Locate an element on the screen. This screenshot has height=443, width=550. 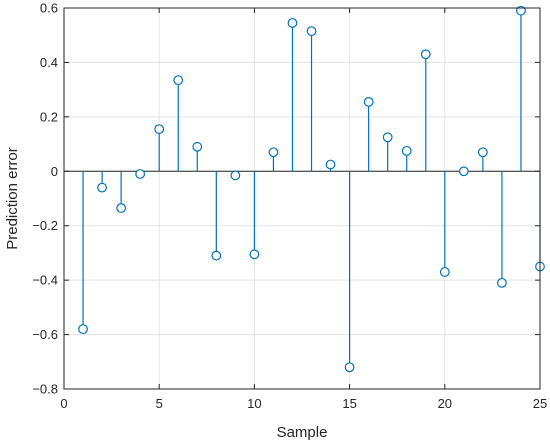
y-tick-label: 0.6 is located at coordinates (49, 8).